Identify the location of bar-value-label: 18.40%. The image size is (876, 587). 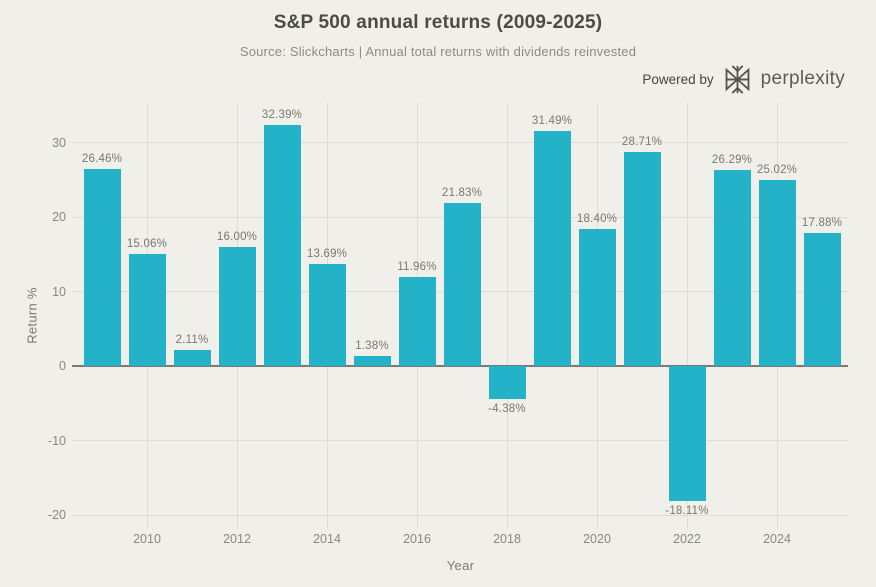
(597, 218).